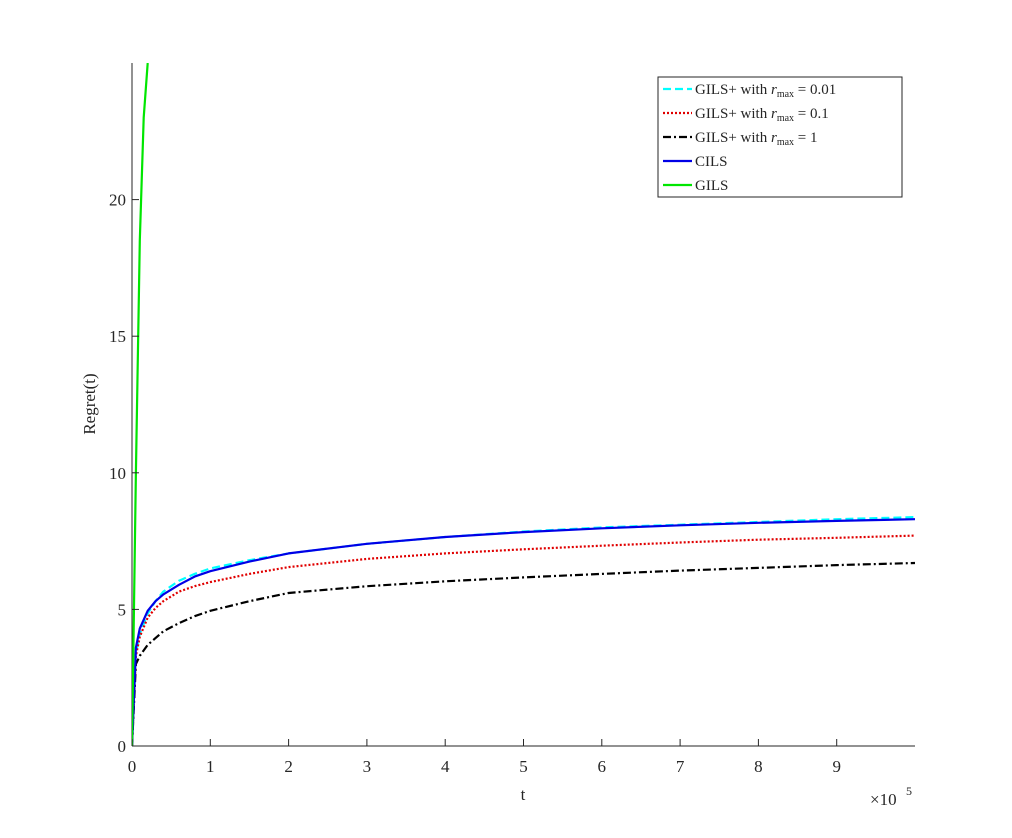  I want to click on x-axis-label: t, so click(523, 794).